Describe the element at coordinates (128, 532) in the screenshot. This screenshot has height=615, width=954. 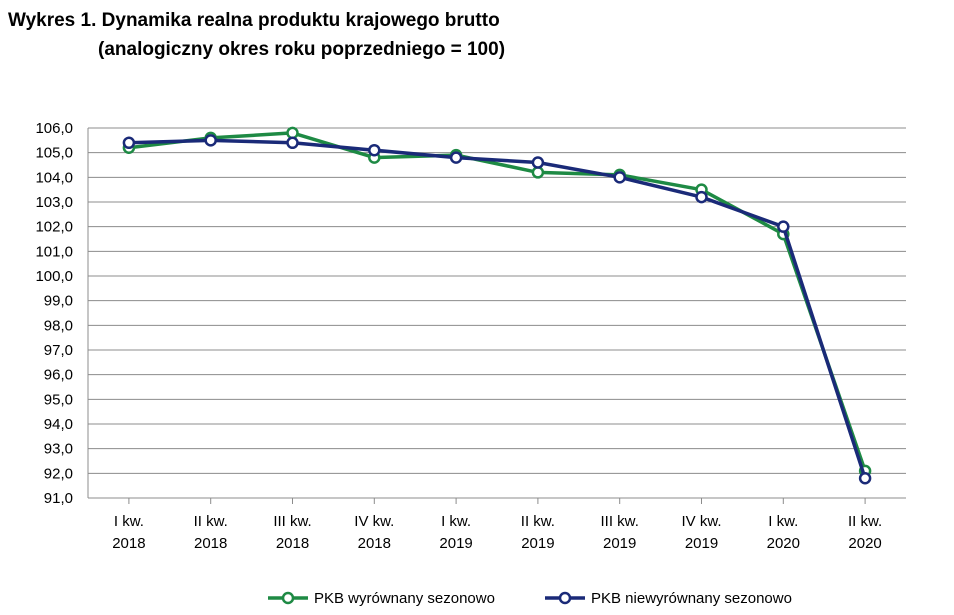
I see `x-tick-label: I kw. 2018` at that location.